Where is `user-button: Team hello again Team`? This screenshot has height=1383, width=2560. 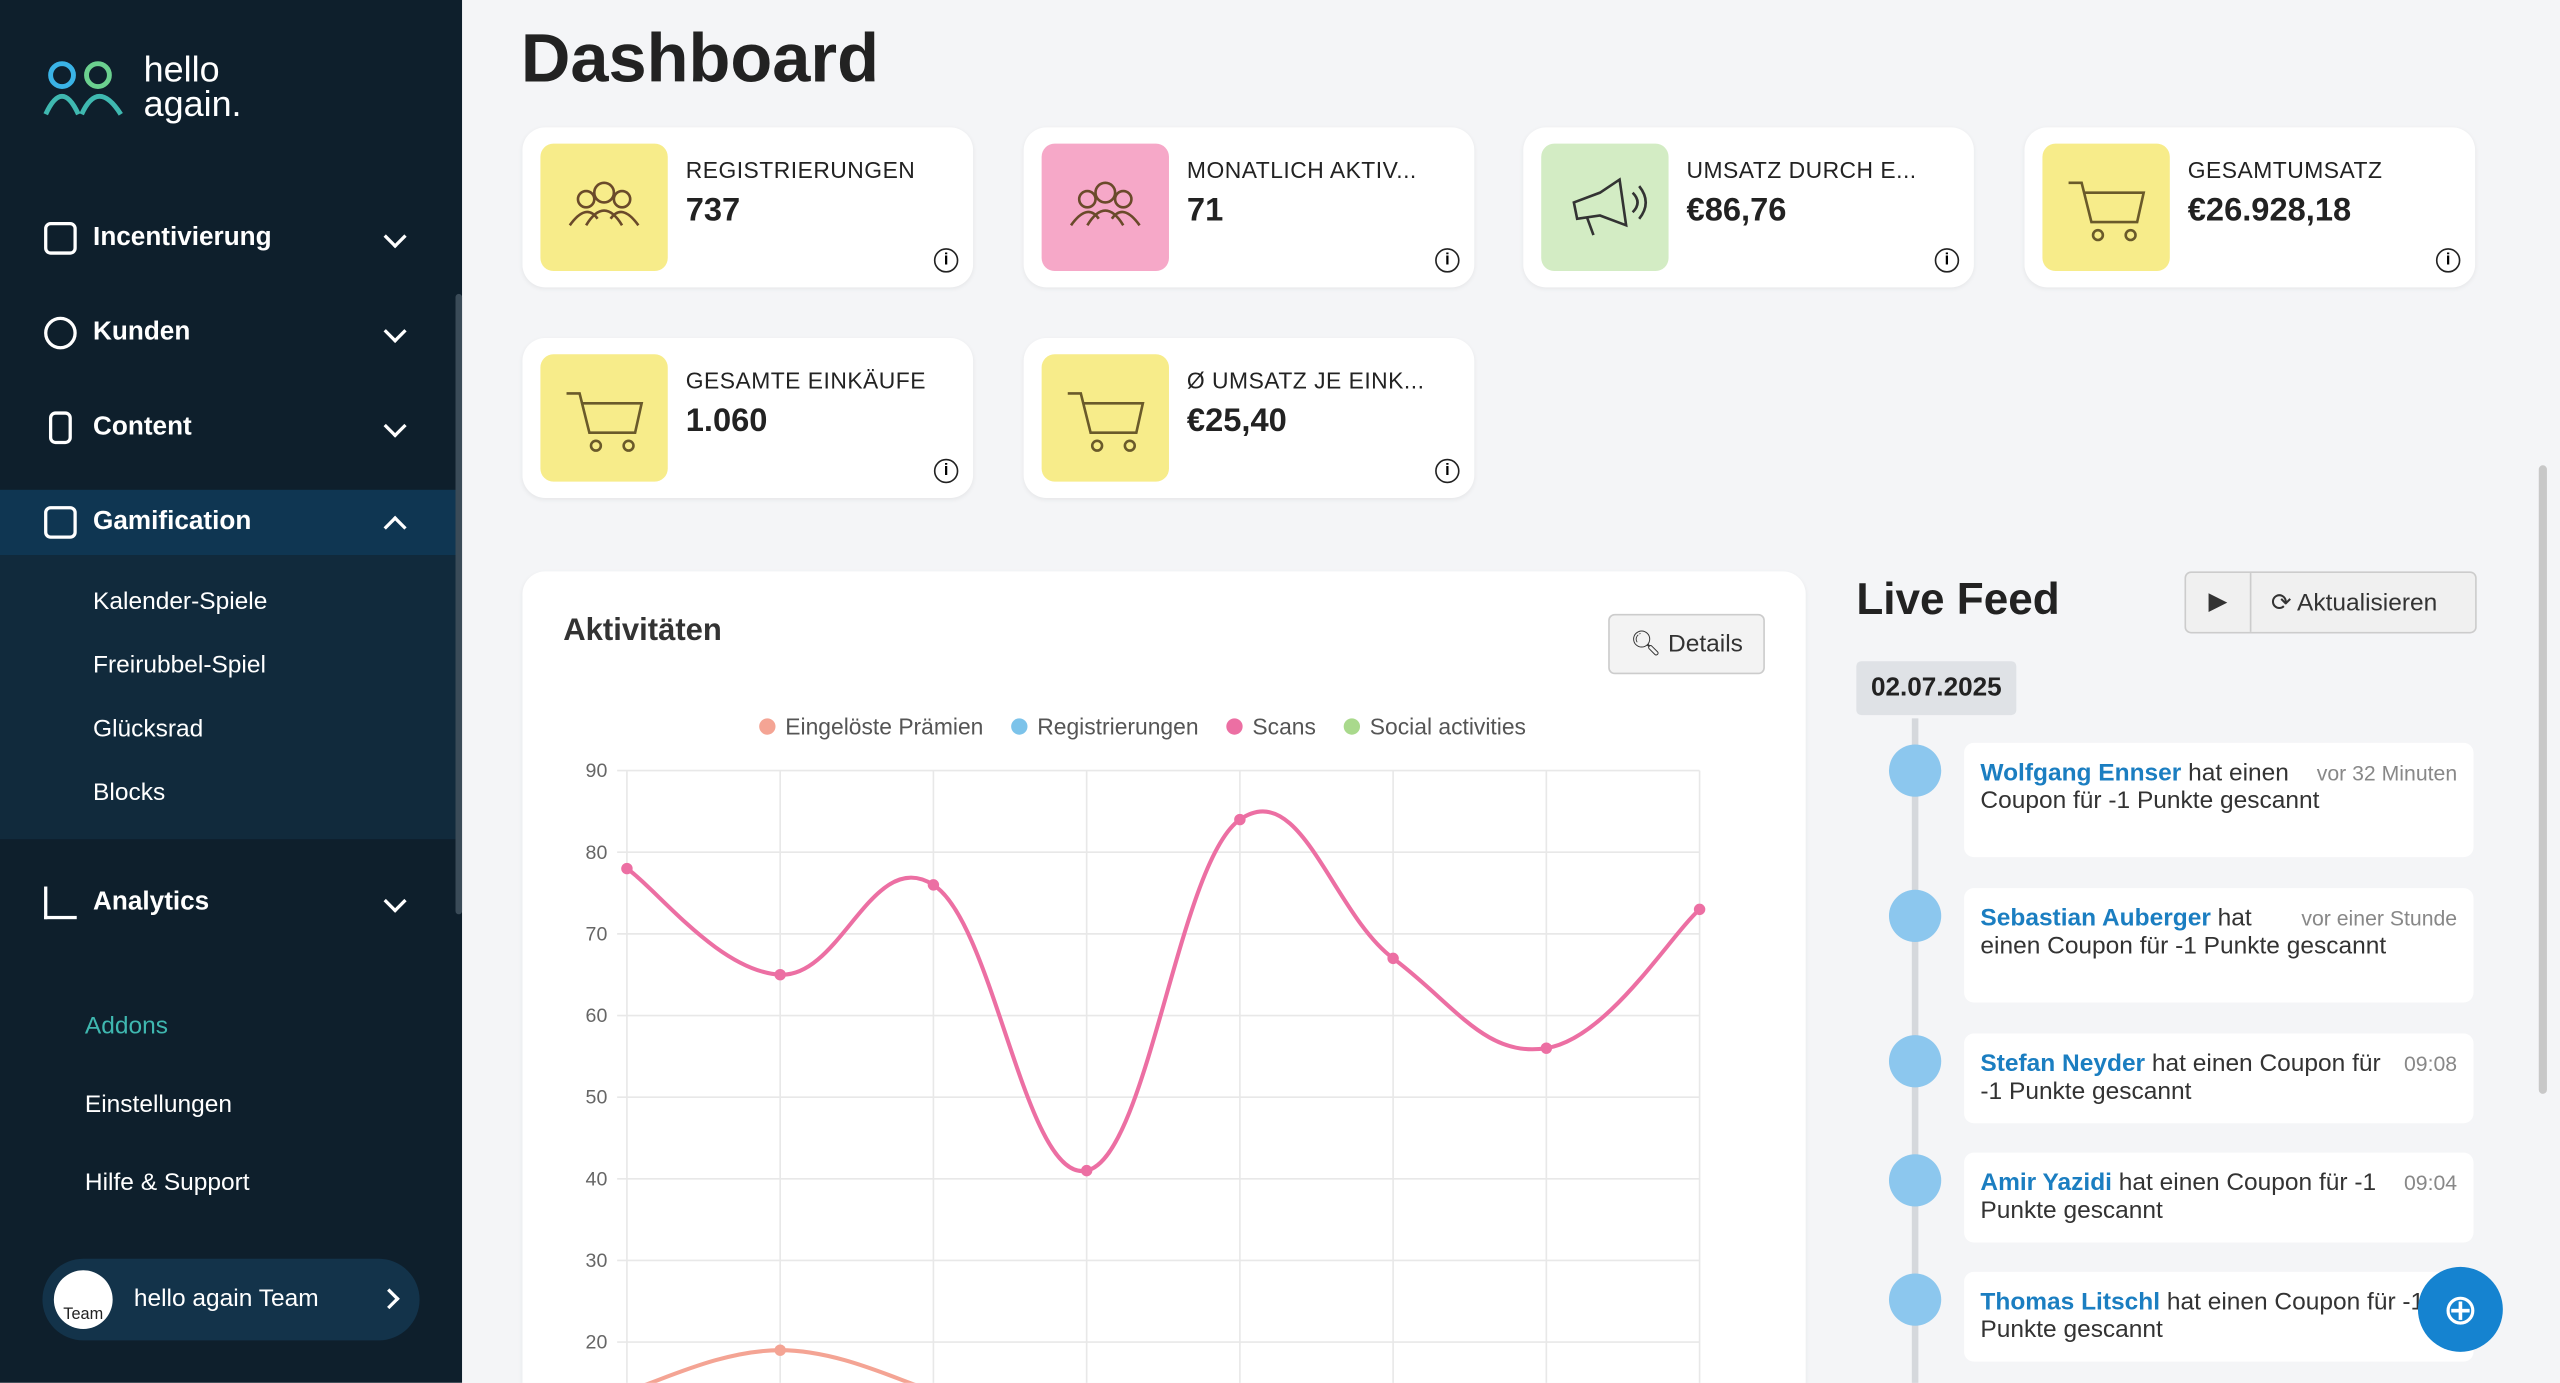 user-button: Team hello again Team is located at coordinates (231, 1299).